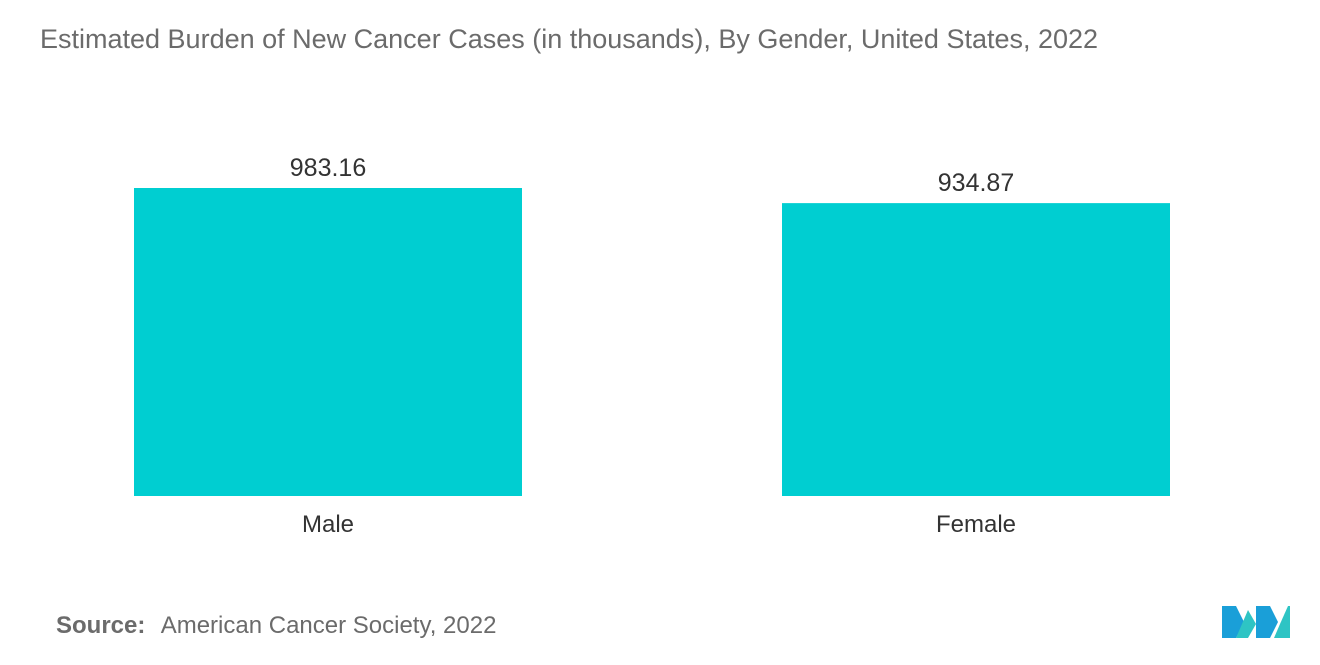 Image resolution: width=1320 pixels, height=665 pixels. Describe the element at coordinates (976, 183) in the screenshot. I see `data-label-female: 934.87` at that location.